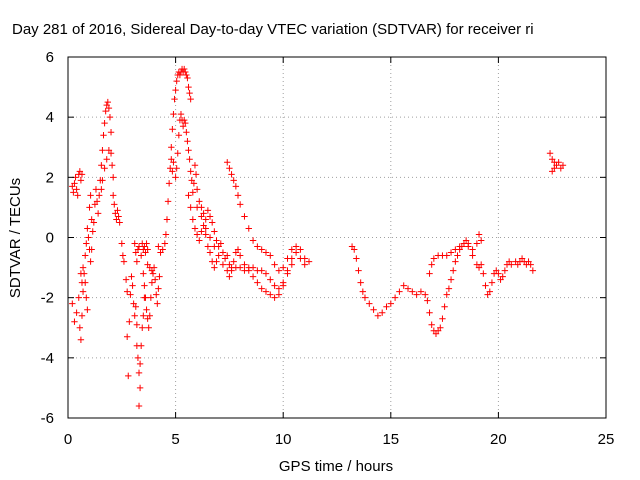 The width and height of the screenshot is (640, 480). I want to click on y-tick-label: 4, so click(50, 117).